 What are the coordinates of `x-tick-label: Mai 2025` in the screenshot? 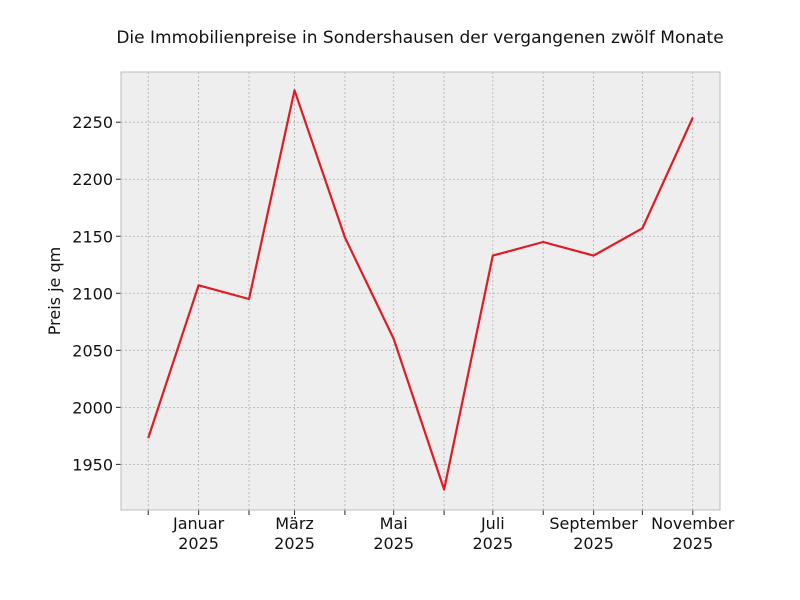 It's located at (393, 533).